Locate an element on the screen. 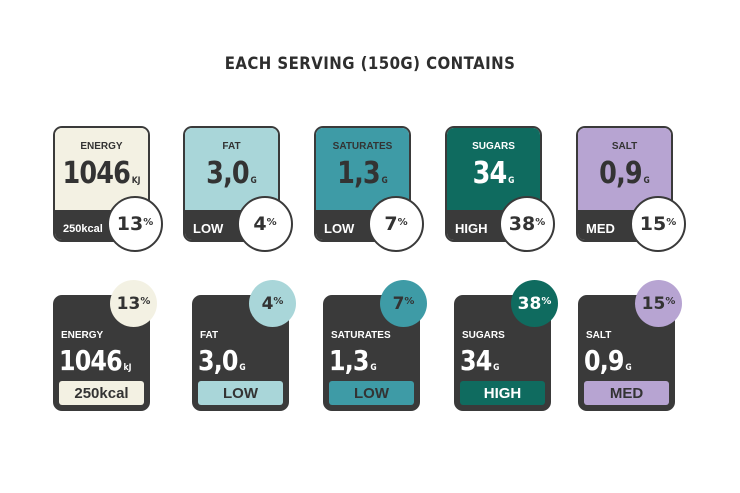  saturates-label-card-alt: SATURATES 1,3 G LOW 7% is located at coordinates (385, 346).